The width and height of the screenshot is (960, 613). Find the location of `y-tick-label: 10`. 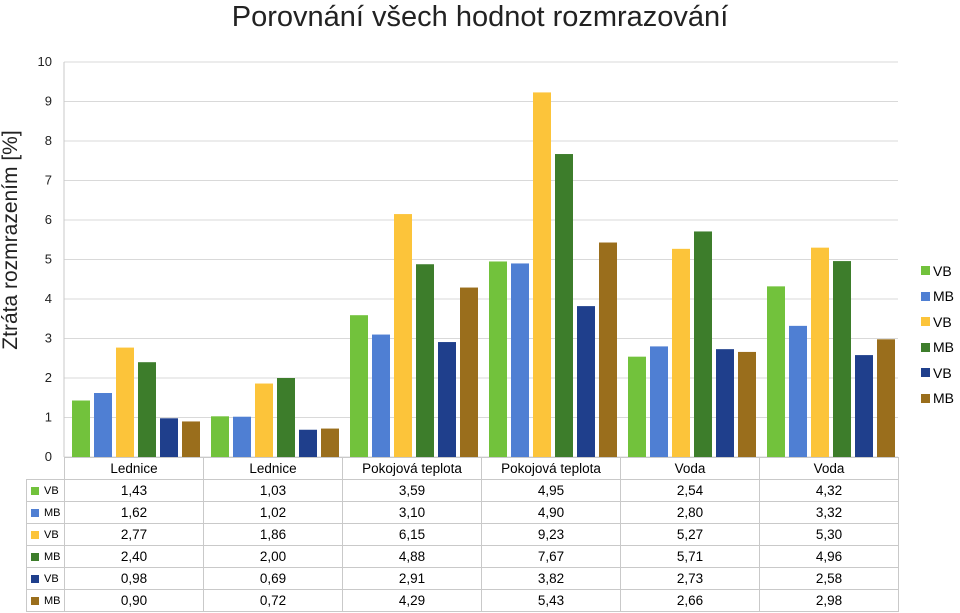

y-tick-label: 10 is located at coordinates (45, 61).